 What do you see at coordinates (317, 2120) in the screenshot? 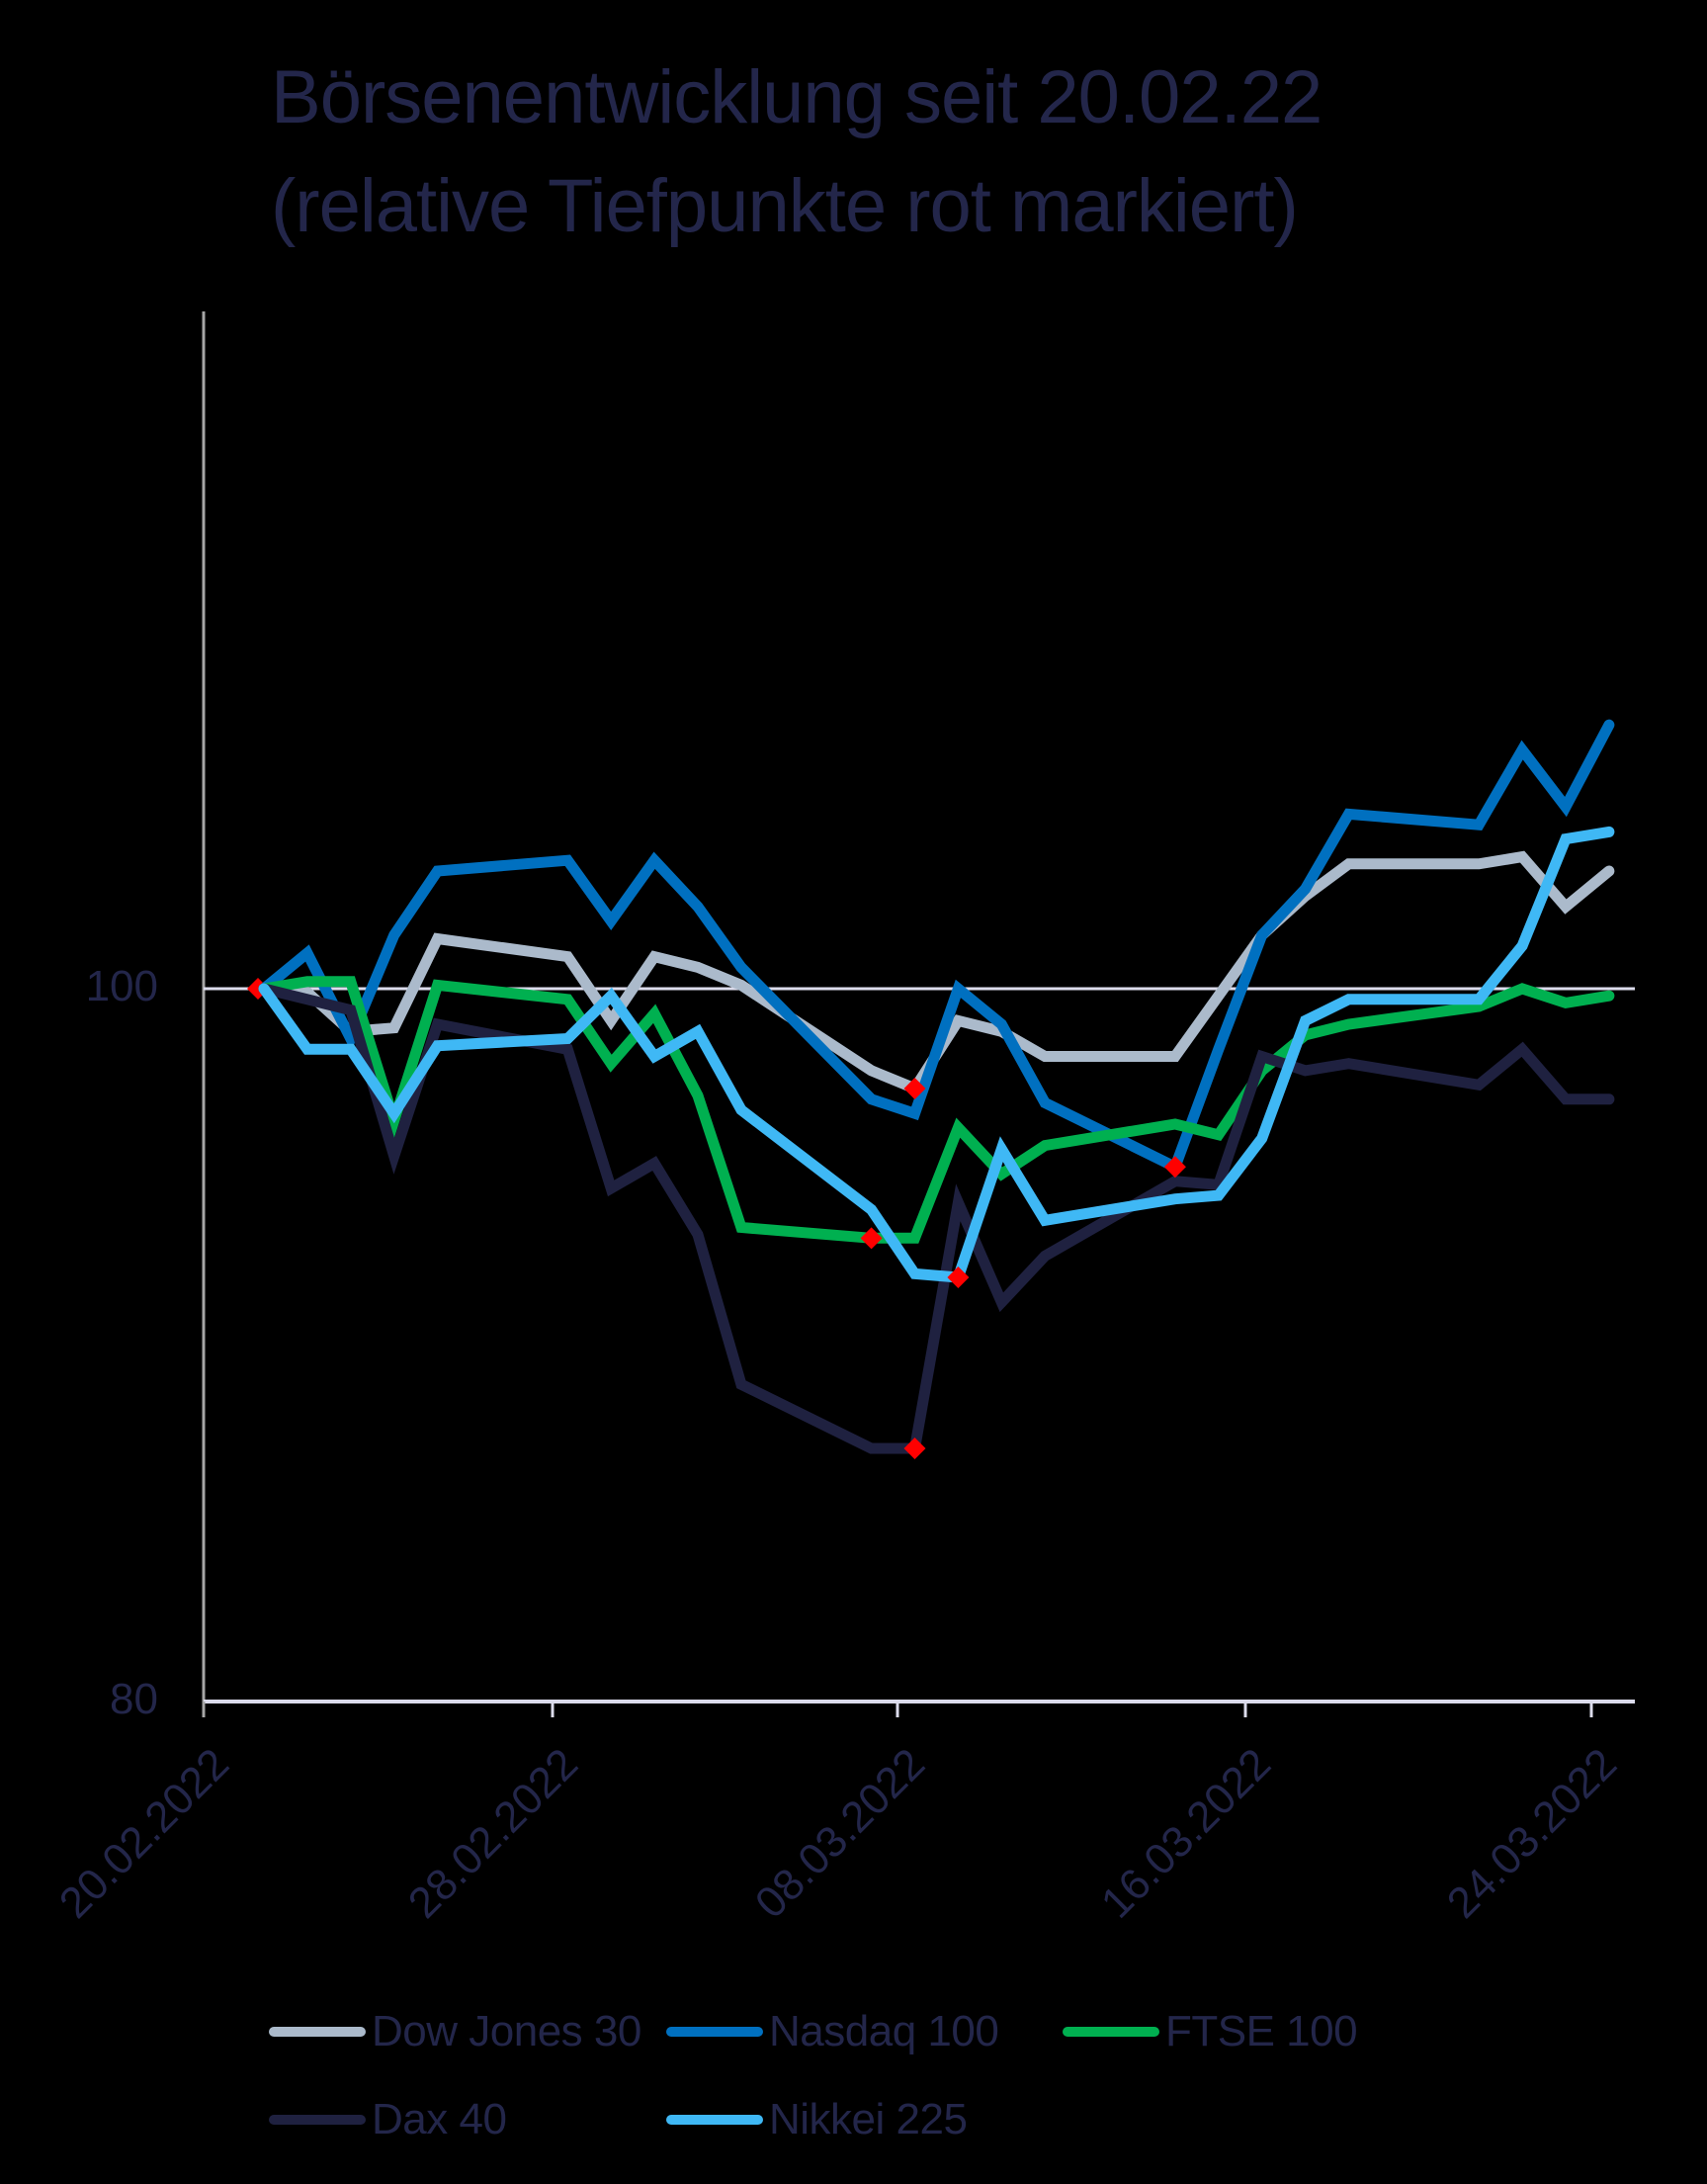
I see `legend-swatch-dax` at bounding box center [317, 2120].